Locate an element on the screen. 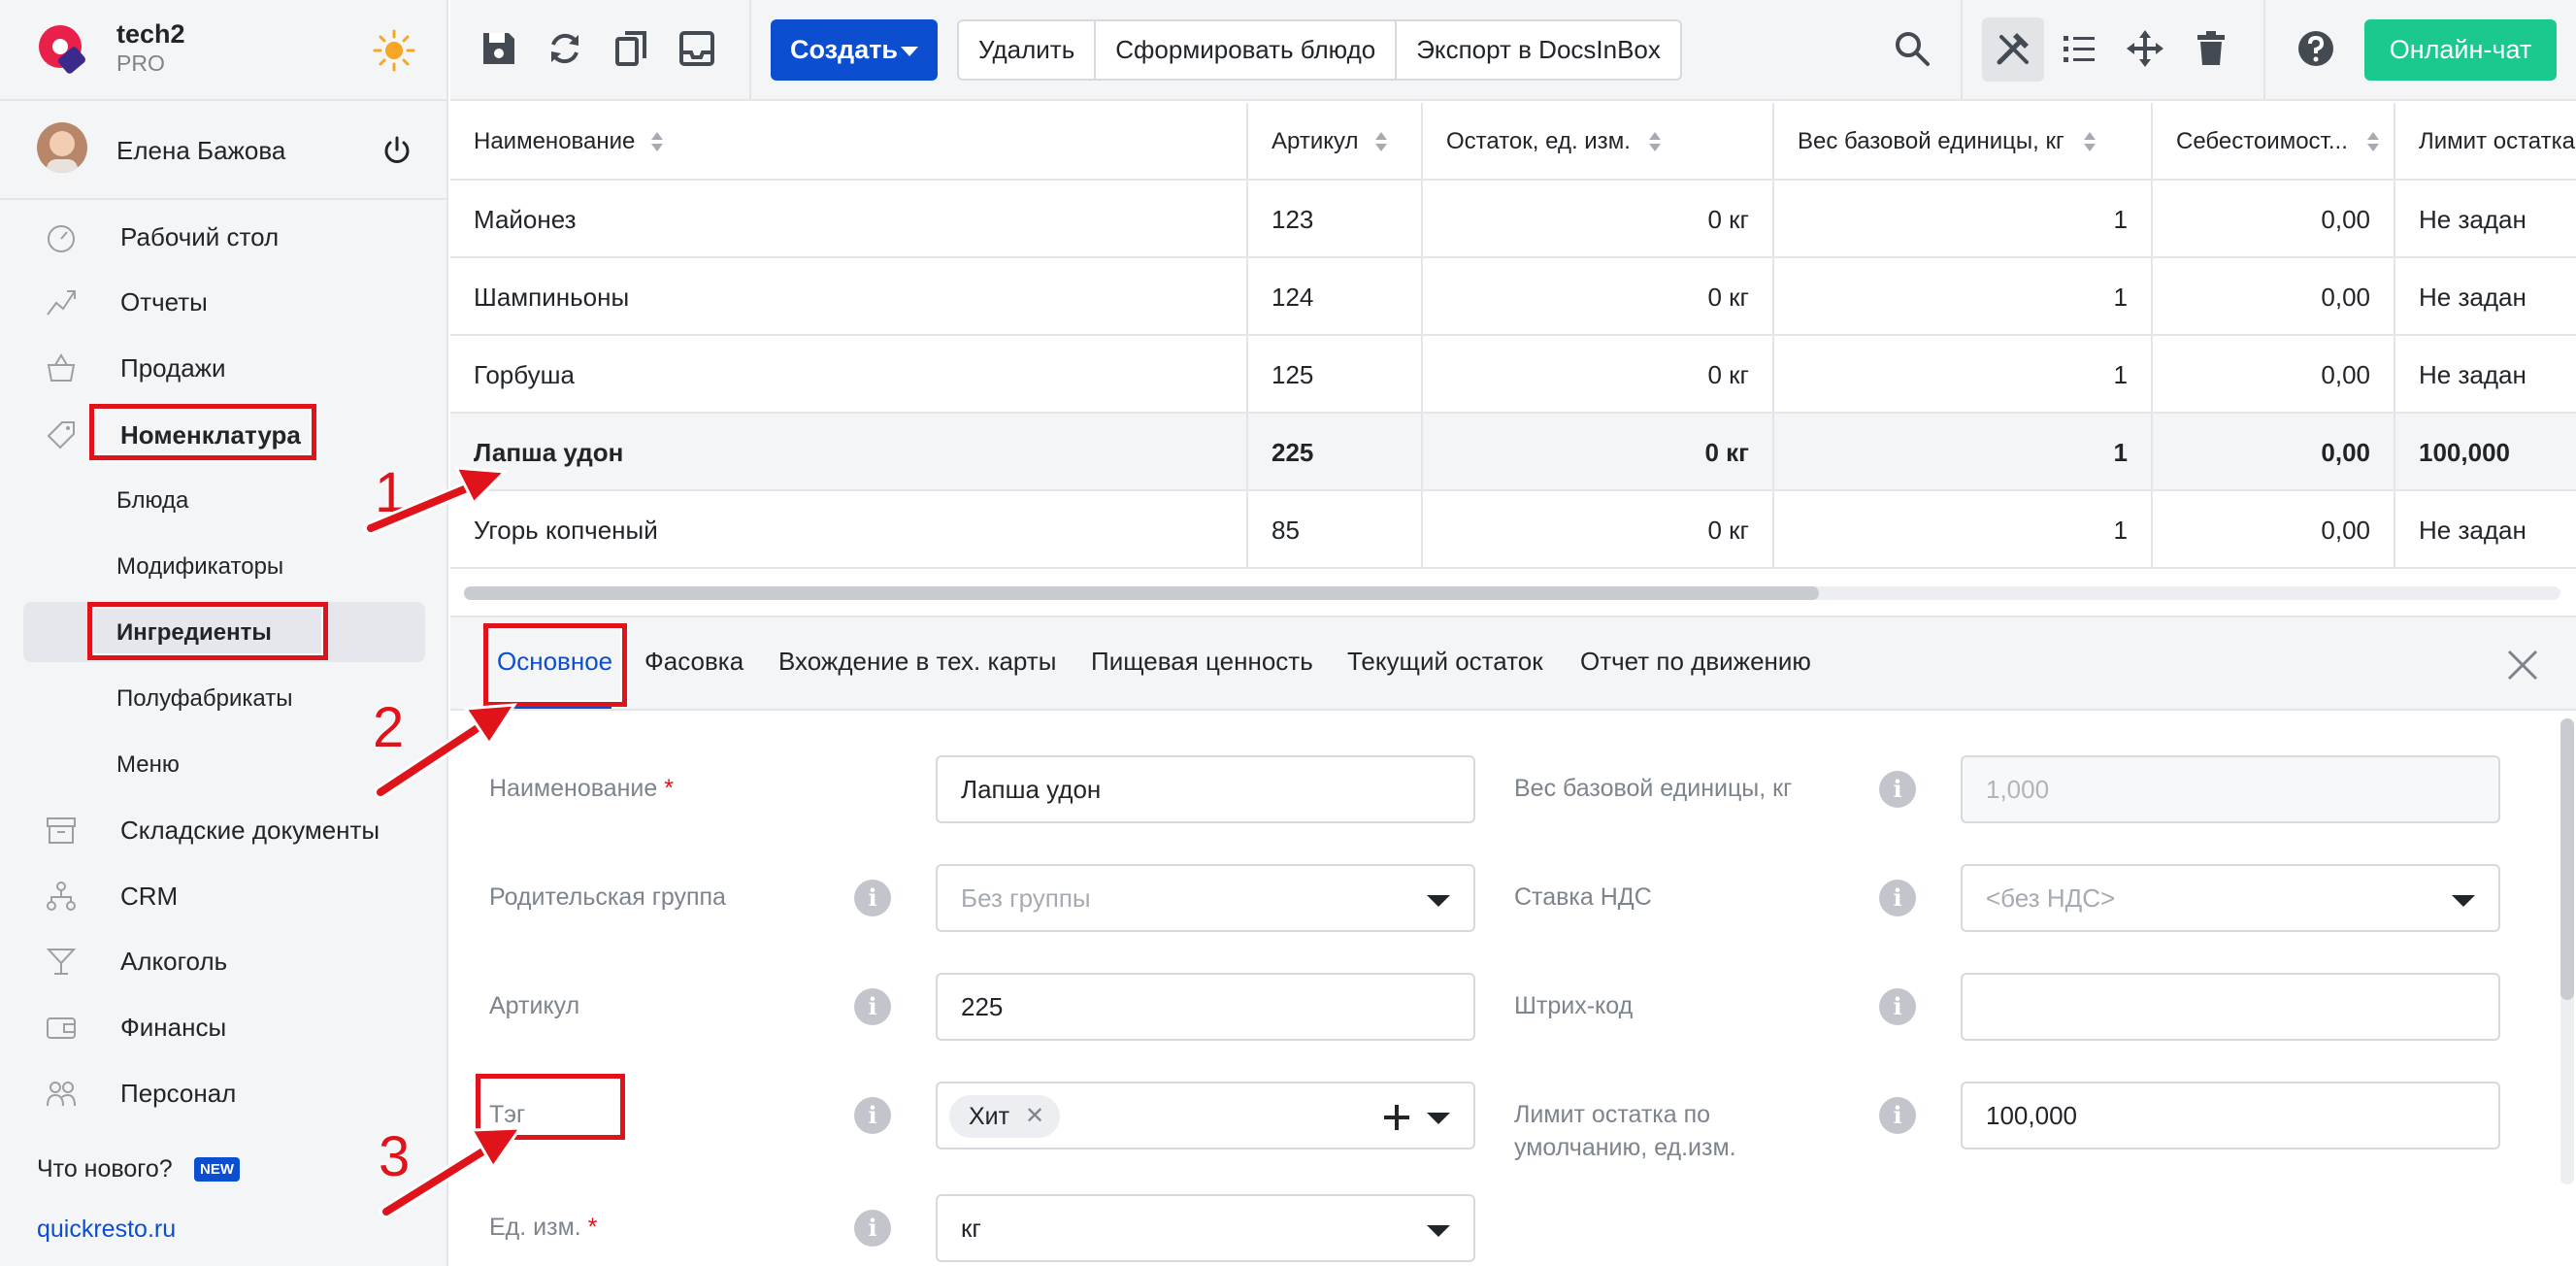 Image resolution: width=2576 pixels, height=1266 pixels. column-header-article: Артикул is located at coordinates (1335, 142).